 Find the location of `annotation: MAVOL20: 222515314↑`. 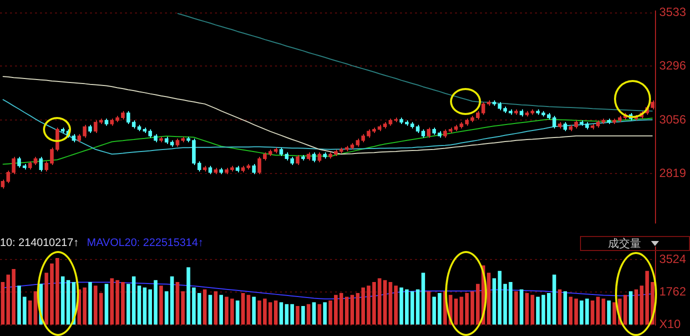

annotation: MAVOL20: 222515314↑ is located at coordinates (145, 243).